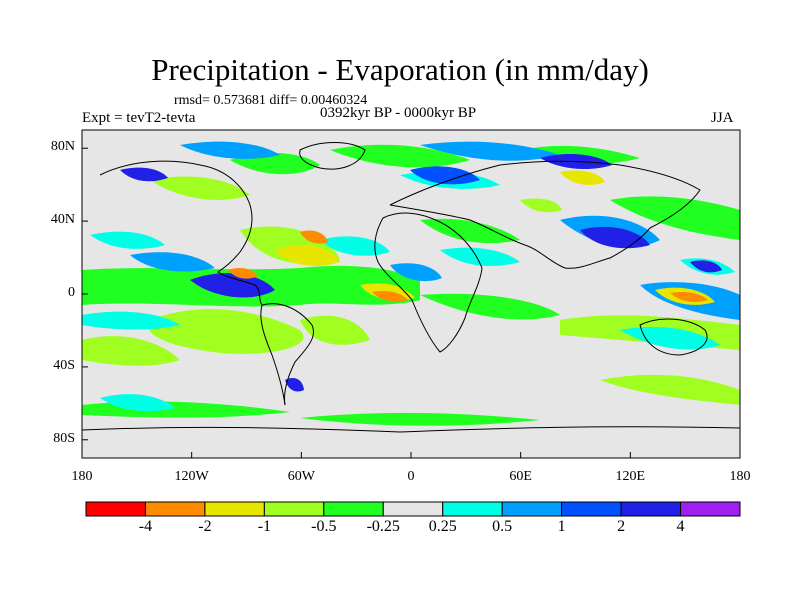  I want to click on lon-label: 0, so click(411, 476).